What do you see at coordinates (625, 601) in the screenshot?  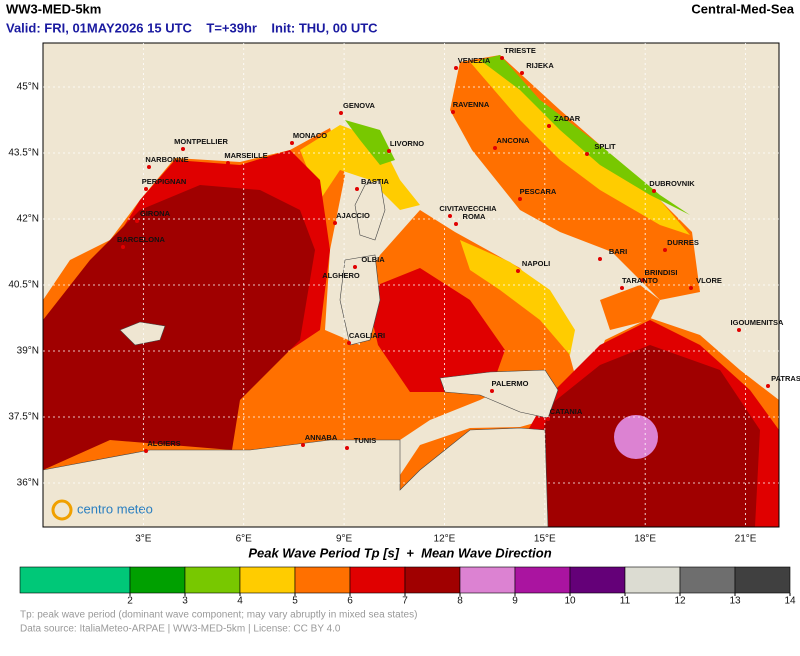 I see `colorbar-tick-label: 11` at bounding box center [625, 601].